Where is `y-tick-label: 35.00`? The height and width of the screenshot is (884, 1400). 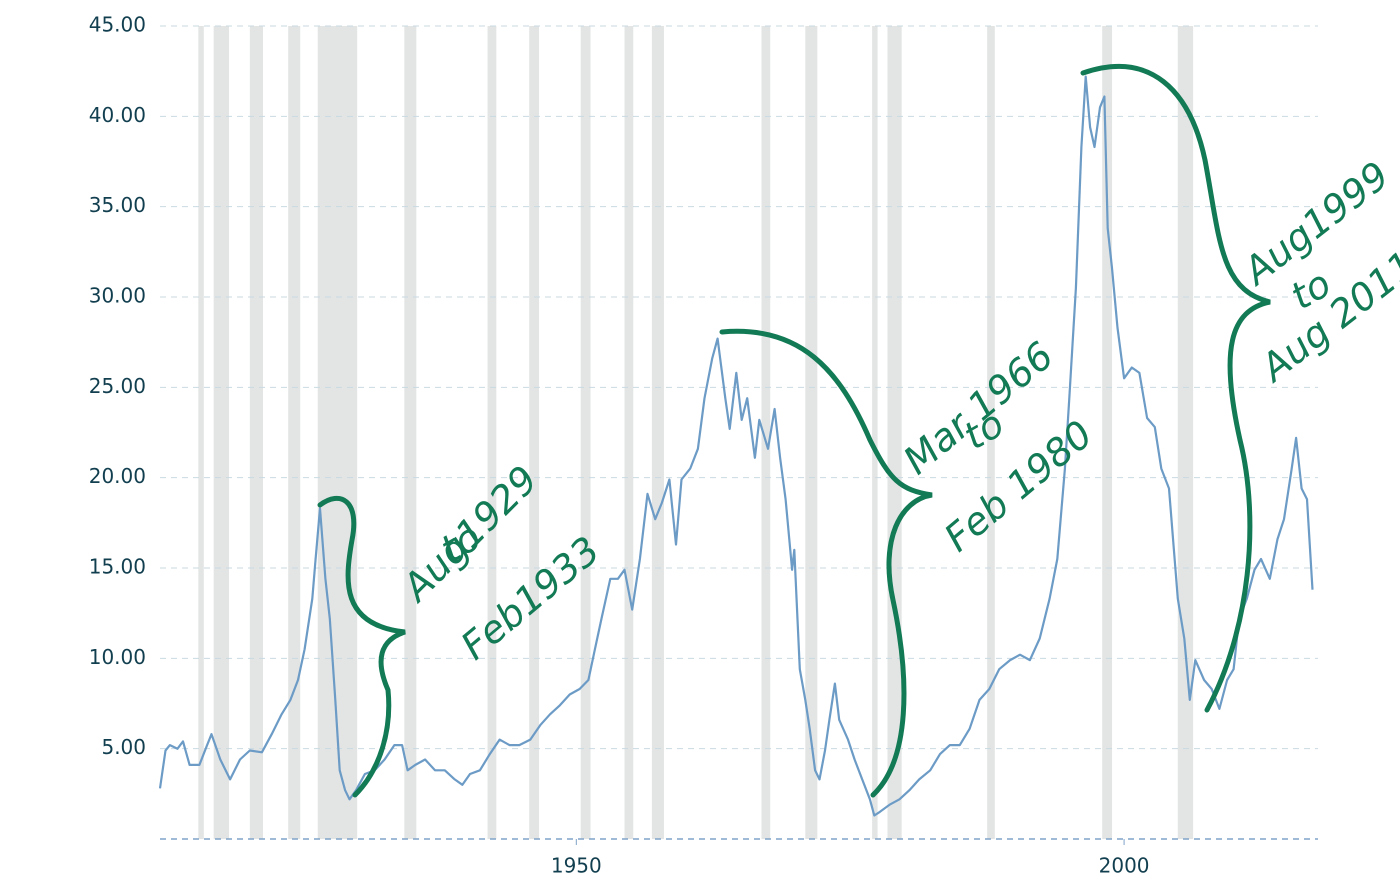 y-tick-label: 35.00 is located at coordinates (117, 205).